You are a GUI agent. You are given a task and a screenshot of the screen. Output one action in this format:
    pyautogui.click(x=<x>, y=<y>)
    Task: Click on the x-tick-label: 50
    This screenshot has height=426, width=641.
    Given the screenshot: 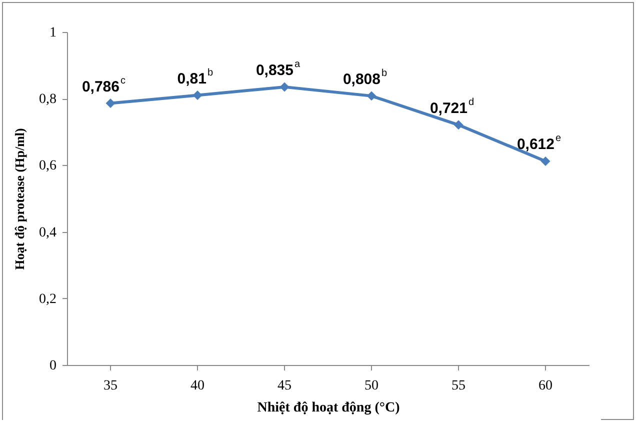 What is the action you would take?
    pyautogui.click(x=371, y=386)
    